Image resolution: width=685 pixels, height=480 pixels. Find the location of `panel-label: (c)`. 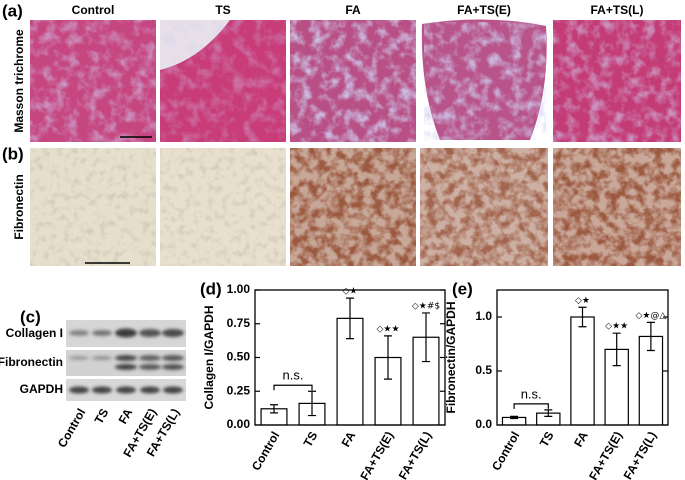

panel-label: (c) is located at coordinates (30, 316).